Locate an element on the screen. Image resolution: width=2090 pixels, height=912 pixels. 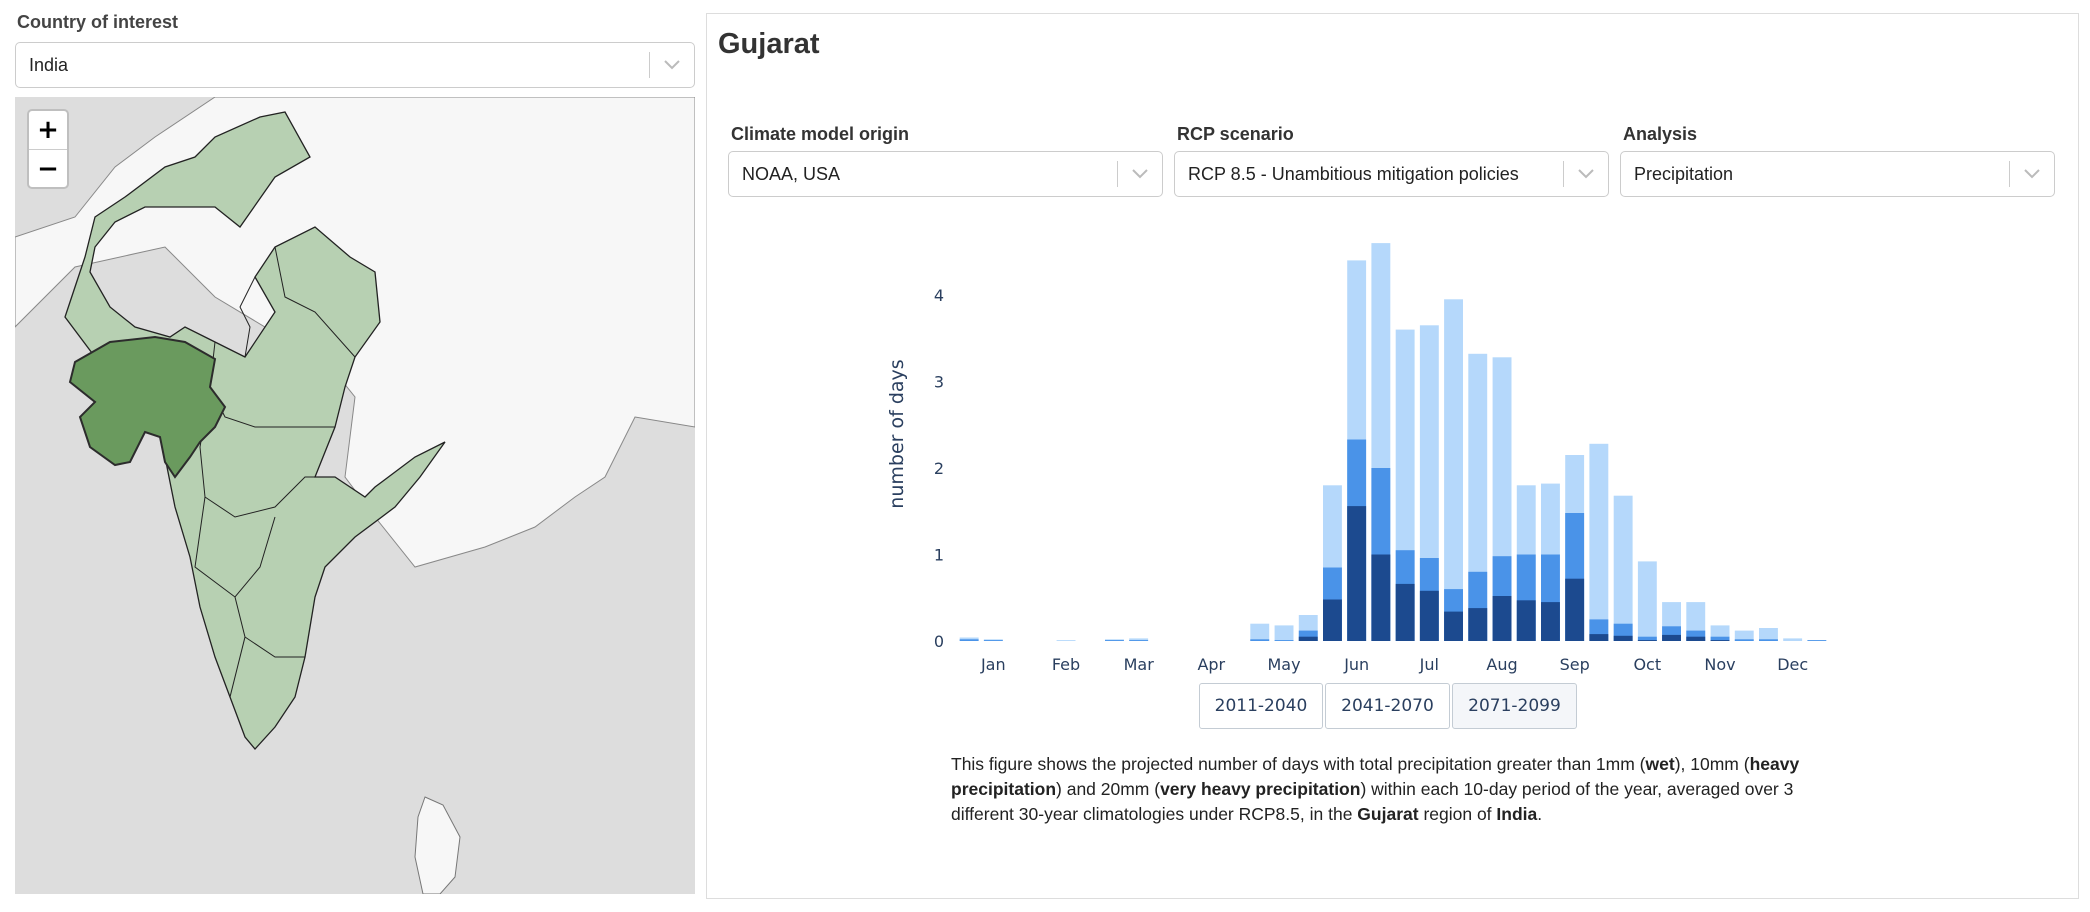
climate-model-select: NOAA, USA is located at coordinates (945, 174).